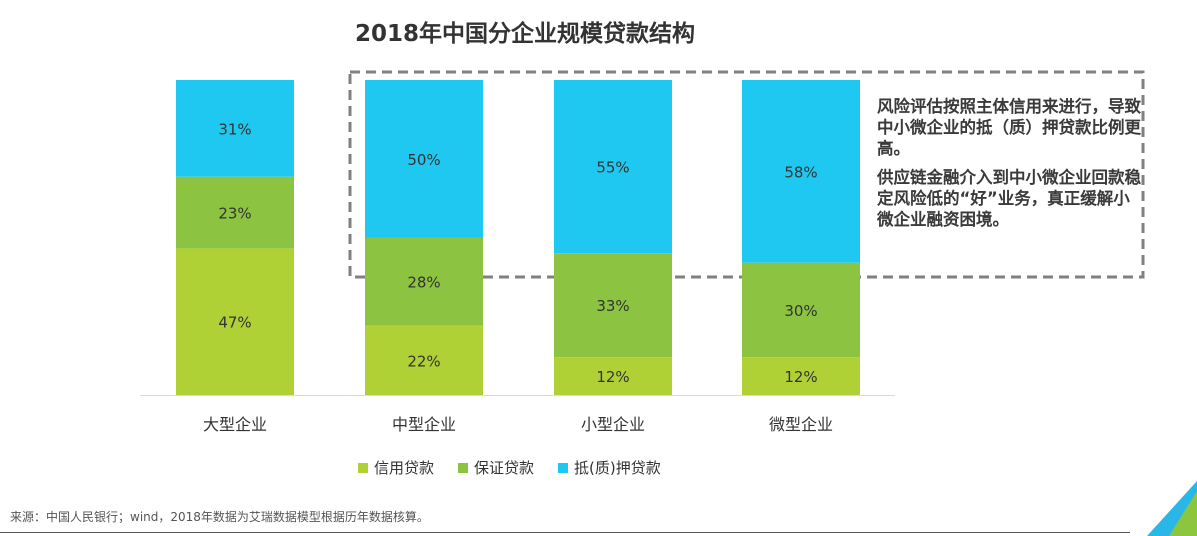  I want to click on data-label-credit-1: 47%, so click(234, 323).